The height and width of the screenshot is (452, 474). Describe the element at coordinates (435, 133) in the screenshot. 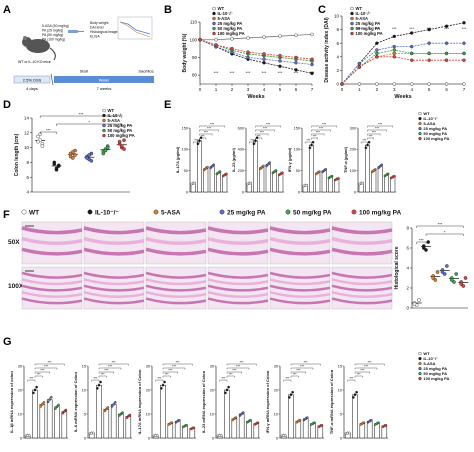

I see `legend-label: 50 mg/kg PA` at that location.